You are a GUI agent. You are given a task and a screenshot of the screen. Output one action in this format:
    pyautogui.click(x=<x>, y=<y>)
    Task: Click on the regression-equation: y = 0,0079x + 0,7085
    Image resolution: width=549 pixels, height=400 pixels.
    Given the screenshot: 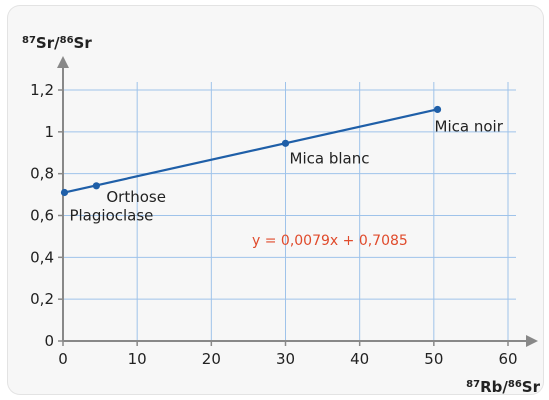 What is the action you would take?
    pyautogui.click(x=330, y=241)
    